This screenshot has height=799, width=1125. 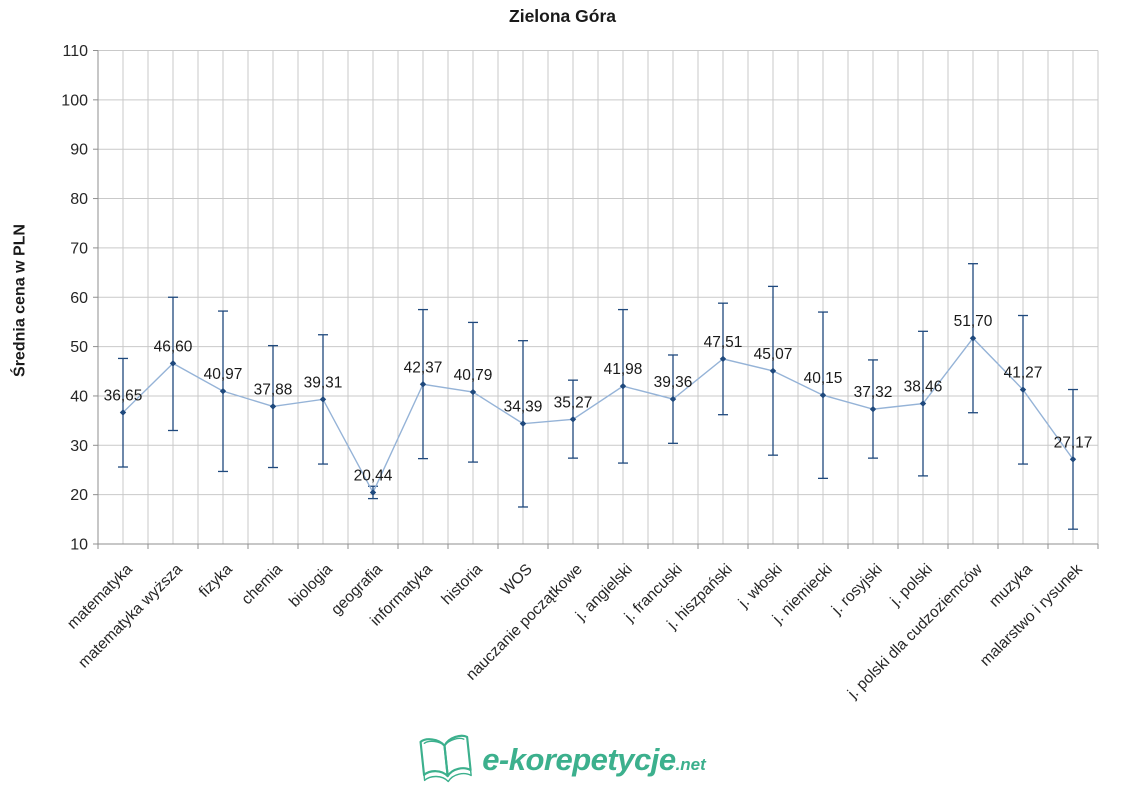 I want to click on data-point-label: 34,39, so click(x=523, y=407).